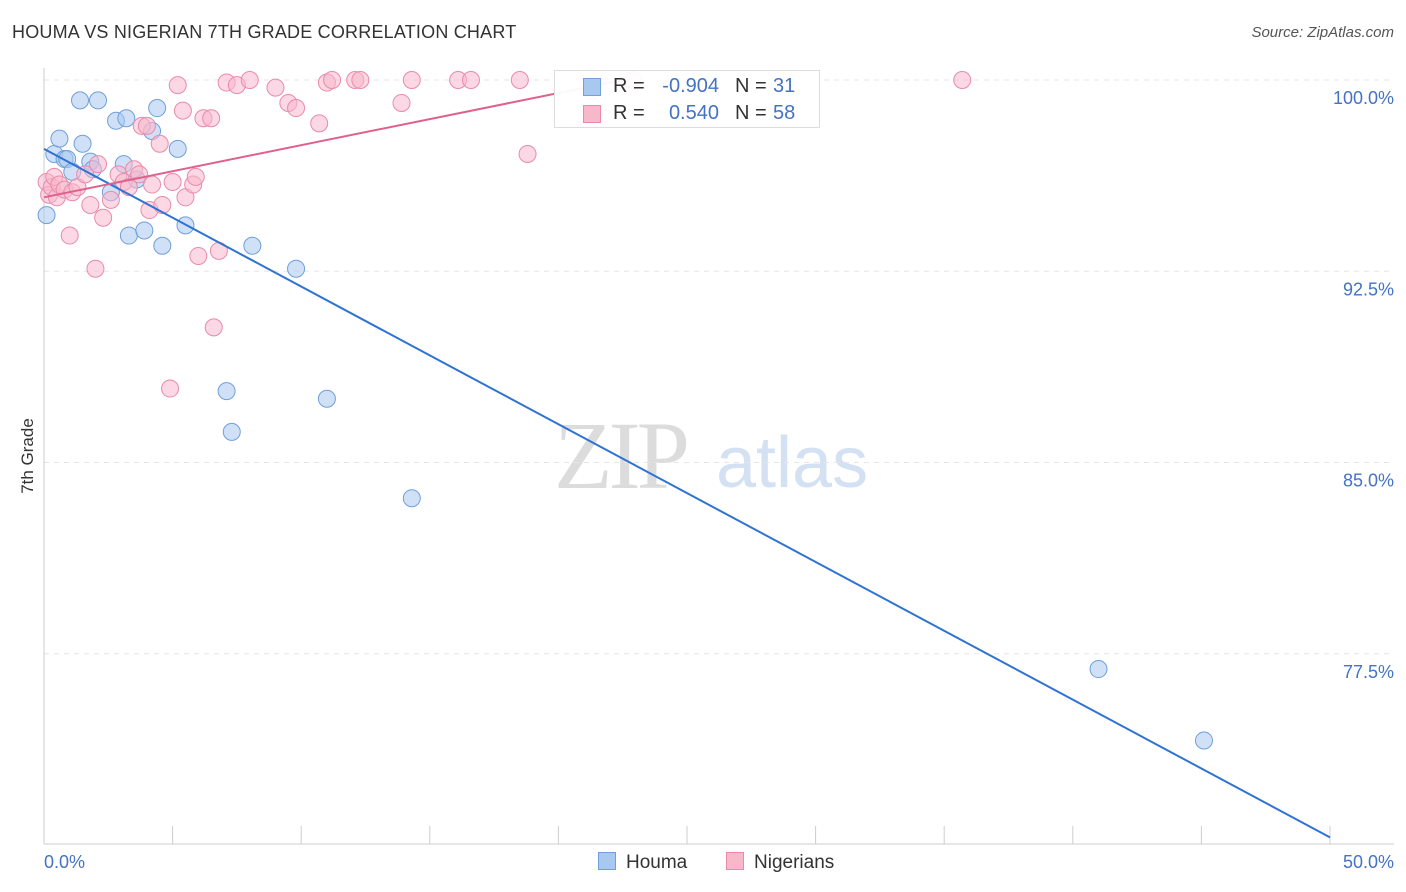 The image size is (1406, 892). I want to click on y-tick-label: 92.5%, so click(1368, 289).